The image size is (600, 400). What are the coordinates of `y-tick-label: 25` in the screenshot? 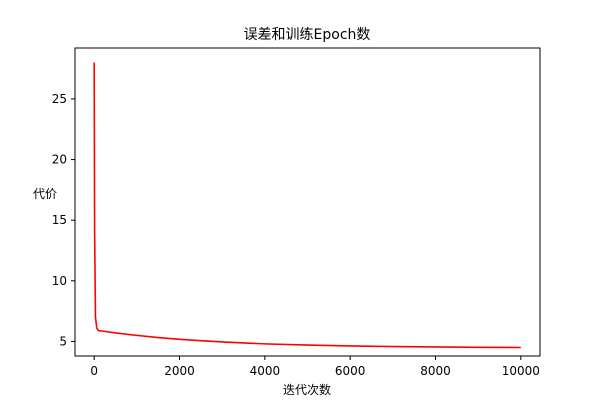 It's located at (59, 99).